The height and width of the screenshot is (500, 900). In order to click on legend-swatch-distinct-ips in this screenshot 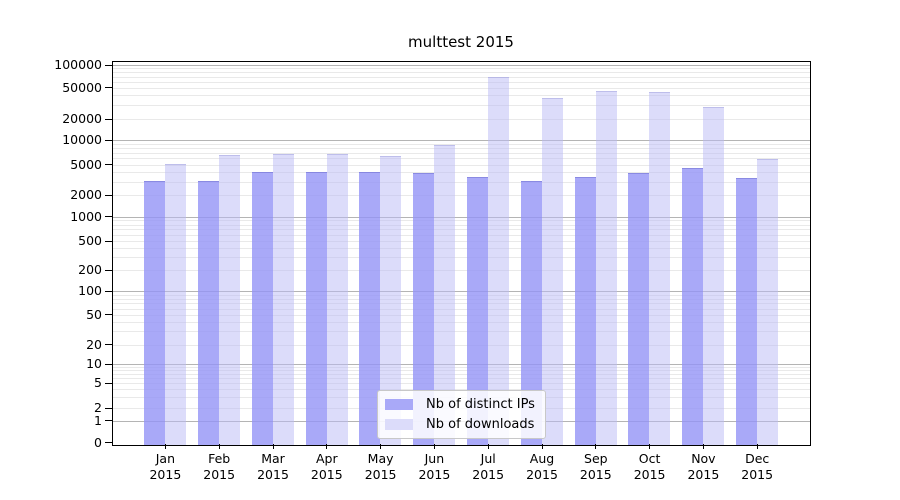, I will do `click(399, 404)`.